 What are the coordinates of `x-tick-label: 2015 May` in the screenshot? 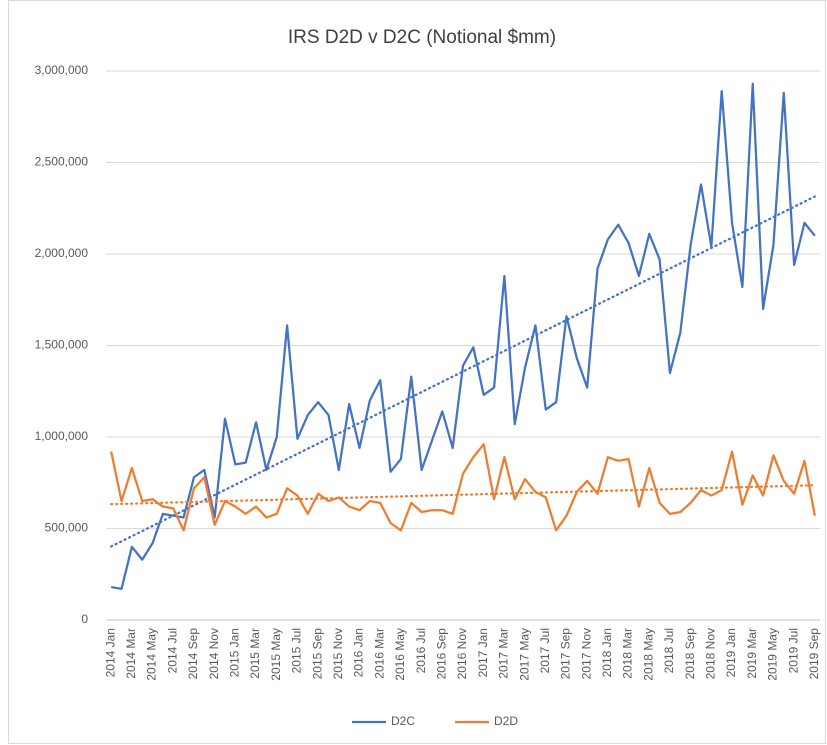 It's located at (276, 654).